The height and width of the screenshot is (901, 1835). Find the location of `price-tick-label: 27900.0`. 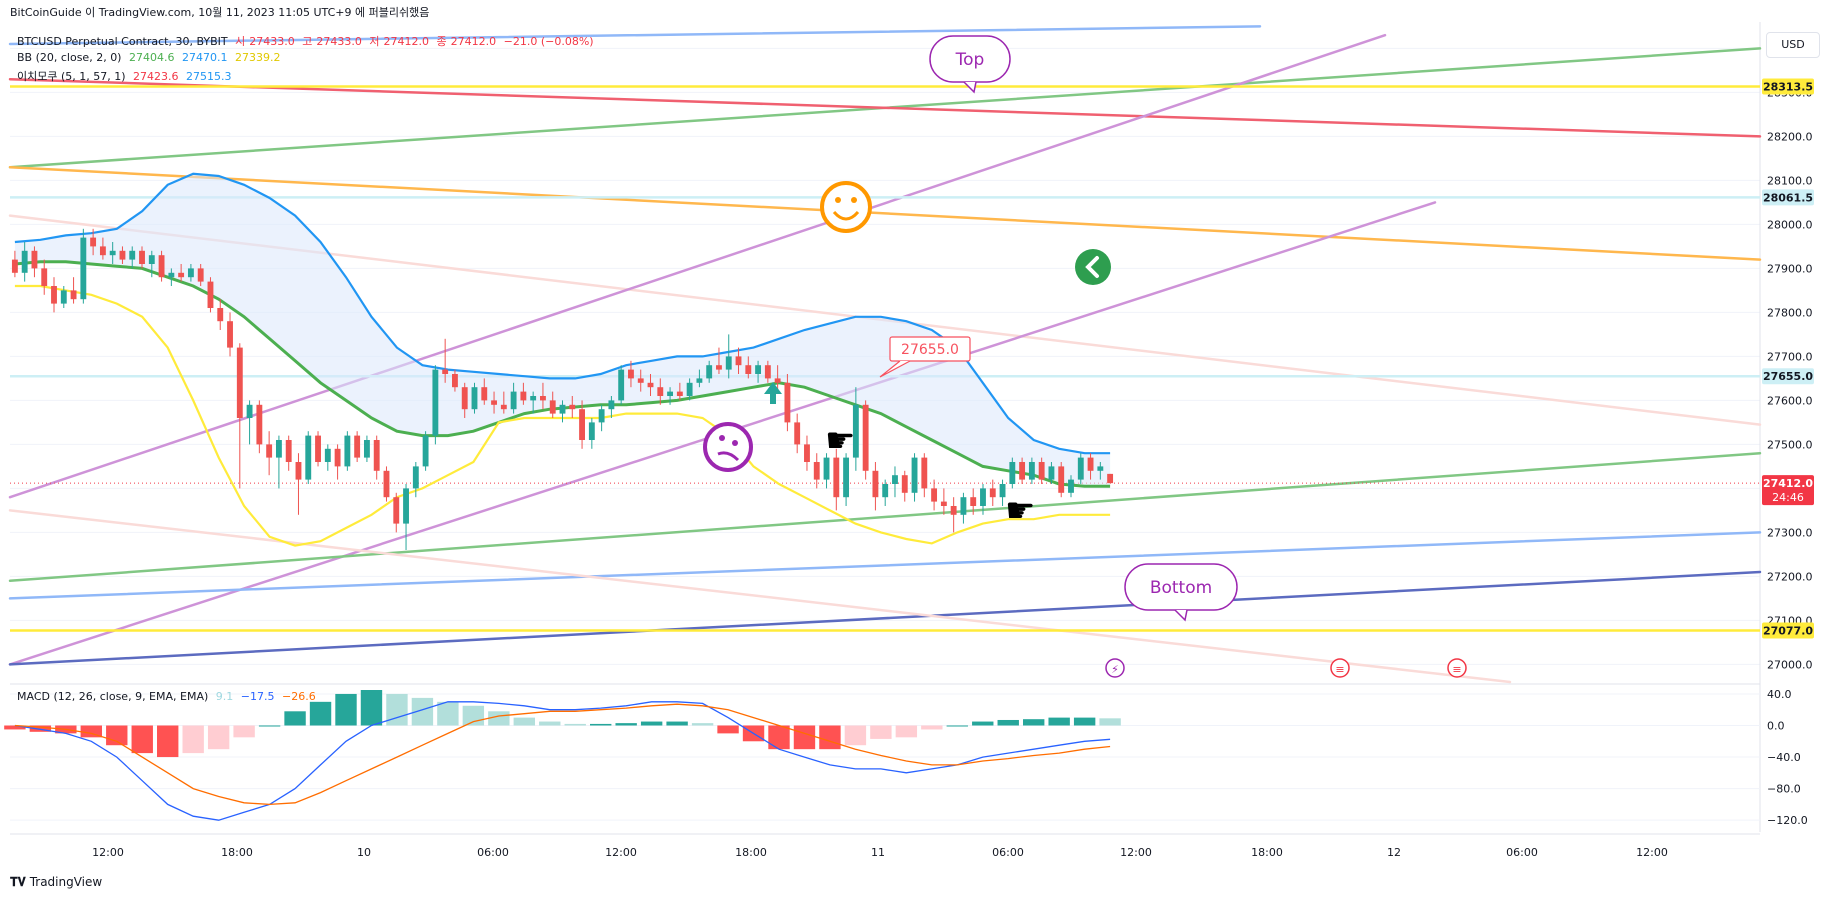

price-tick-label: 27900.0 is located at coordinates (1790, 268).